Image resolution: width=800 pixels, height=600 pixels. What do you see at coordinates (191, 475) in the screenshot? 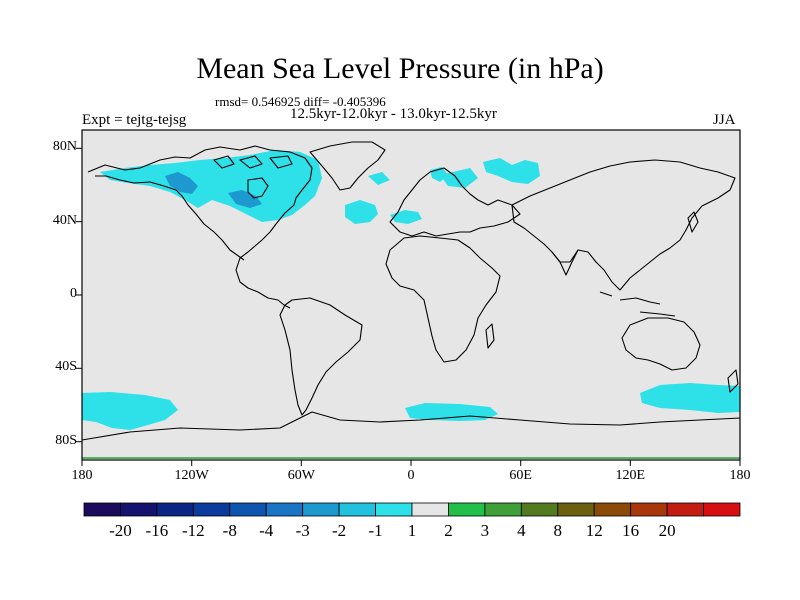
I see `x-tick-label: 120W` at bounding box center [191, 475].